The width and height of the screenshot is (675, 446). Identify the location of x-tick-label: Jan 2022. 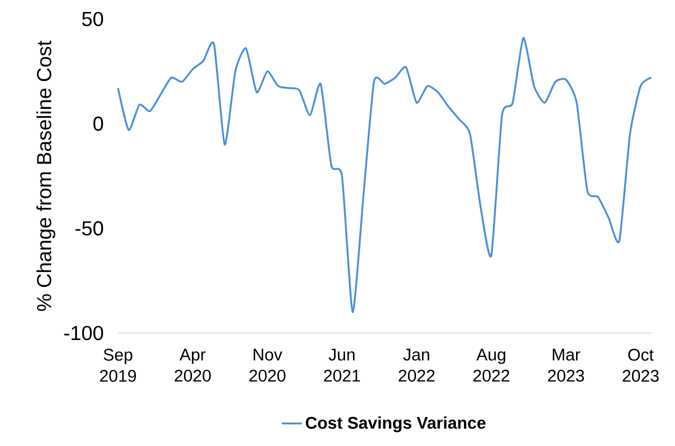
(416, 365).